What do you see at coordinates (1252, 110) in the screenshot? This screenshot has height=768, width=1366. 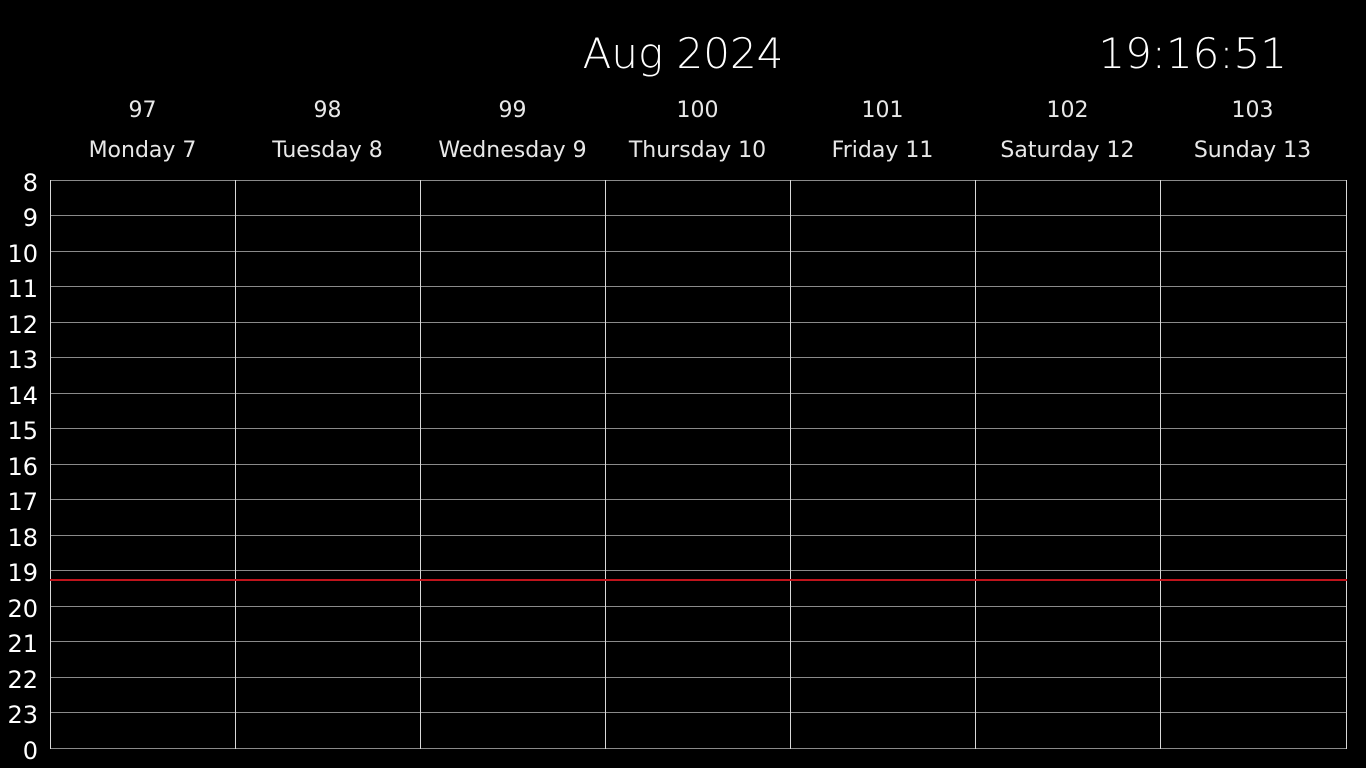 I see `day-number: 103` at bounding box center [1252, 110].